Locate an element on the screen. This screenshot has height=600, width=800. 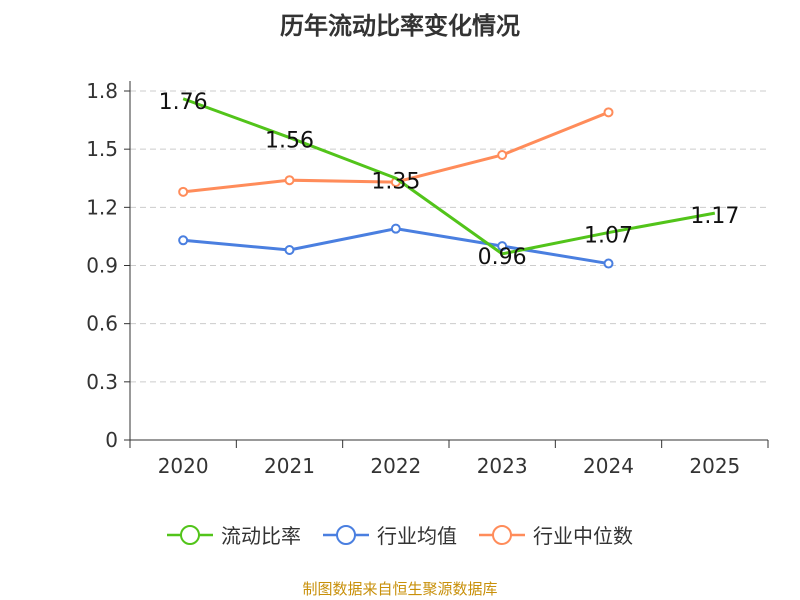
y-tick-label: 1.5 is located at coordinates (102, 149).